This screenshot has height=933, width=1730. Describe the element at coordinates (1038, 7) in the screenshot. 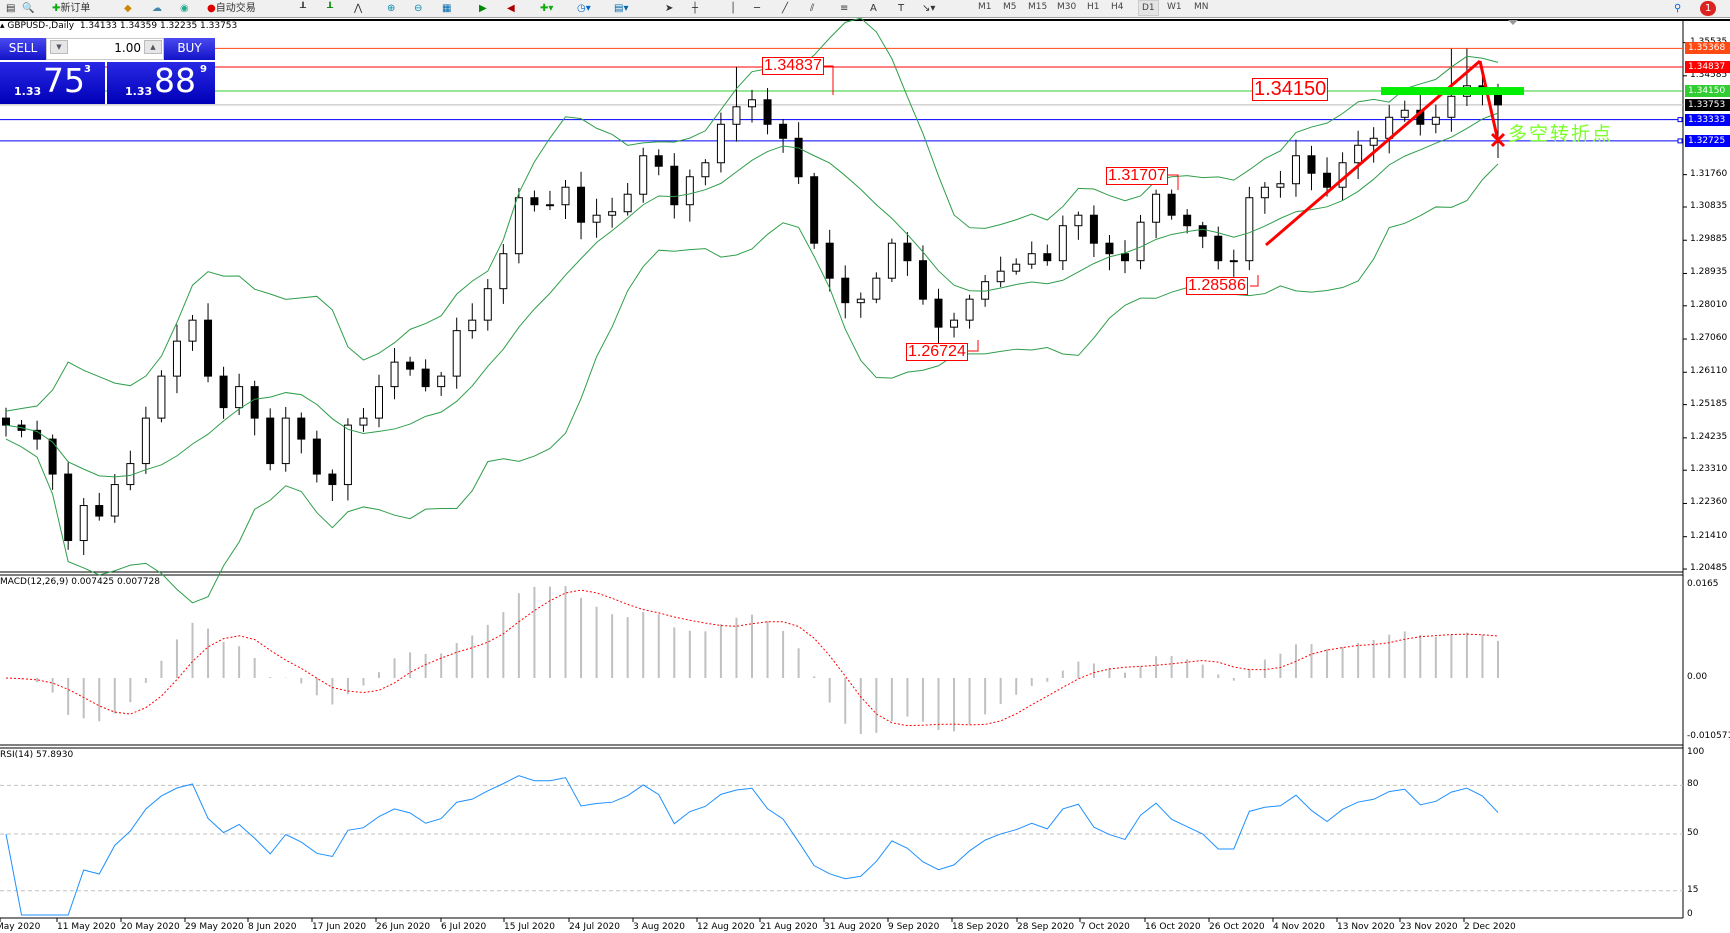

I see `timeframe-m15: M15` at that location.